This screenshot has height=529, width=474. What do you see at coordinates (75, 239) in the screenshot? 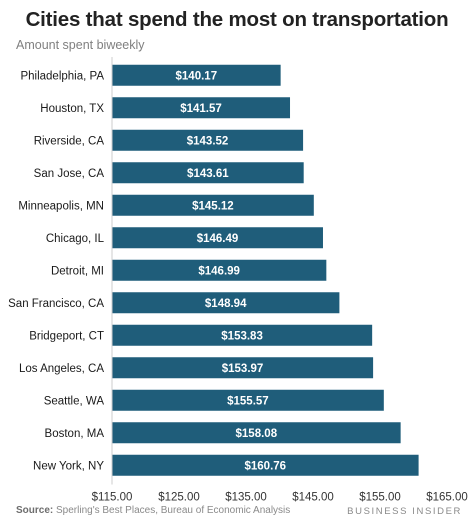
I see `category-label: Chicago, IL` at bounding box center [75, 239].